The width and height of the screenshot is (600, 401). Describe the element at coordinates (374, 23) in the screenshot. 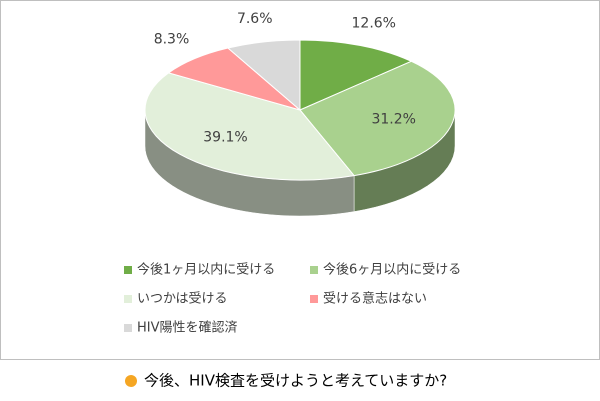

I see `data-label: 12.6%` at that location.